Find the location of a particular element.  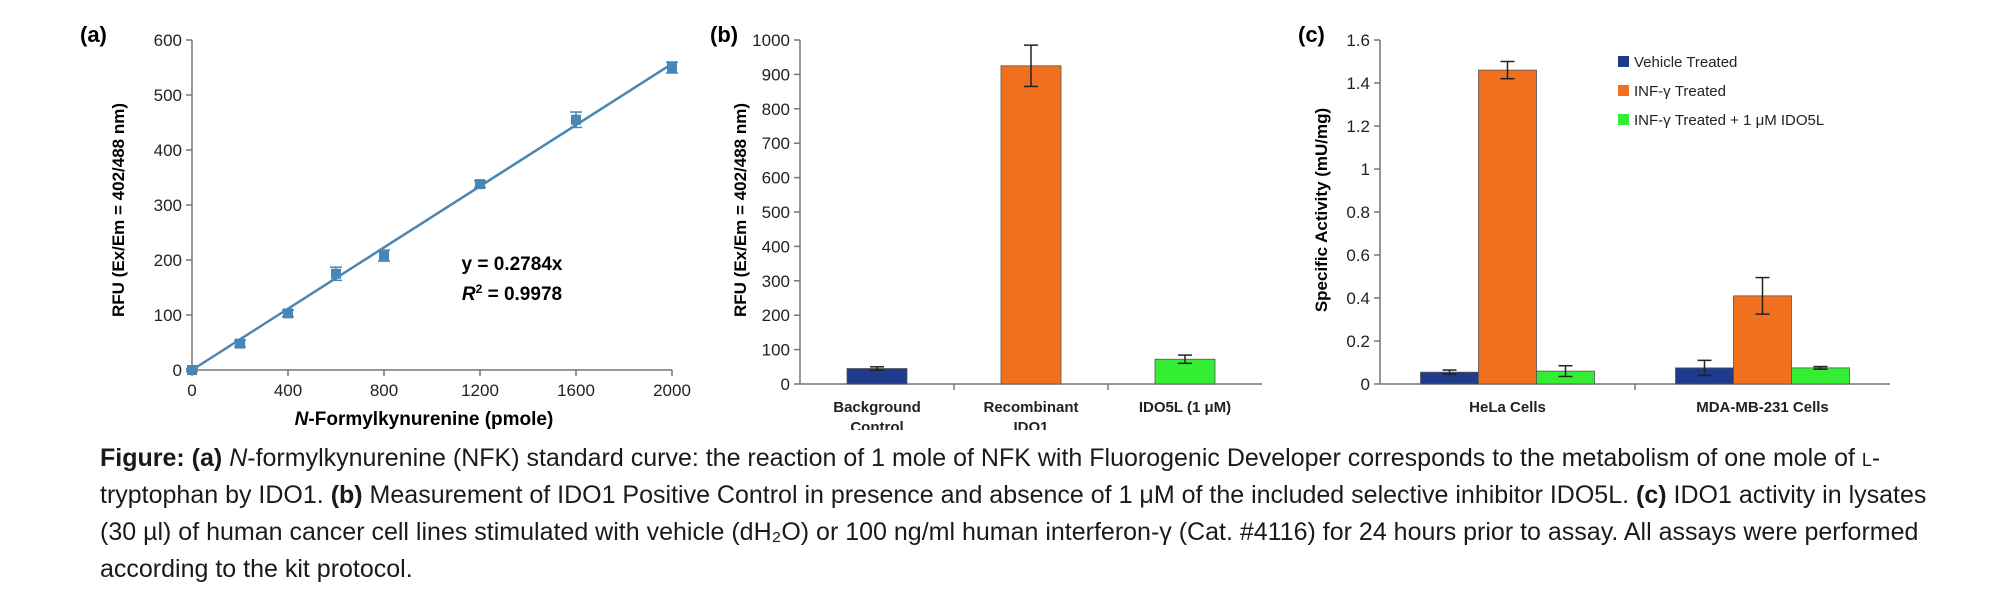

caption-a-label: (a) is located at coordinates (207, 458).